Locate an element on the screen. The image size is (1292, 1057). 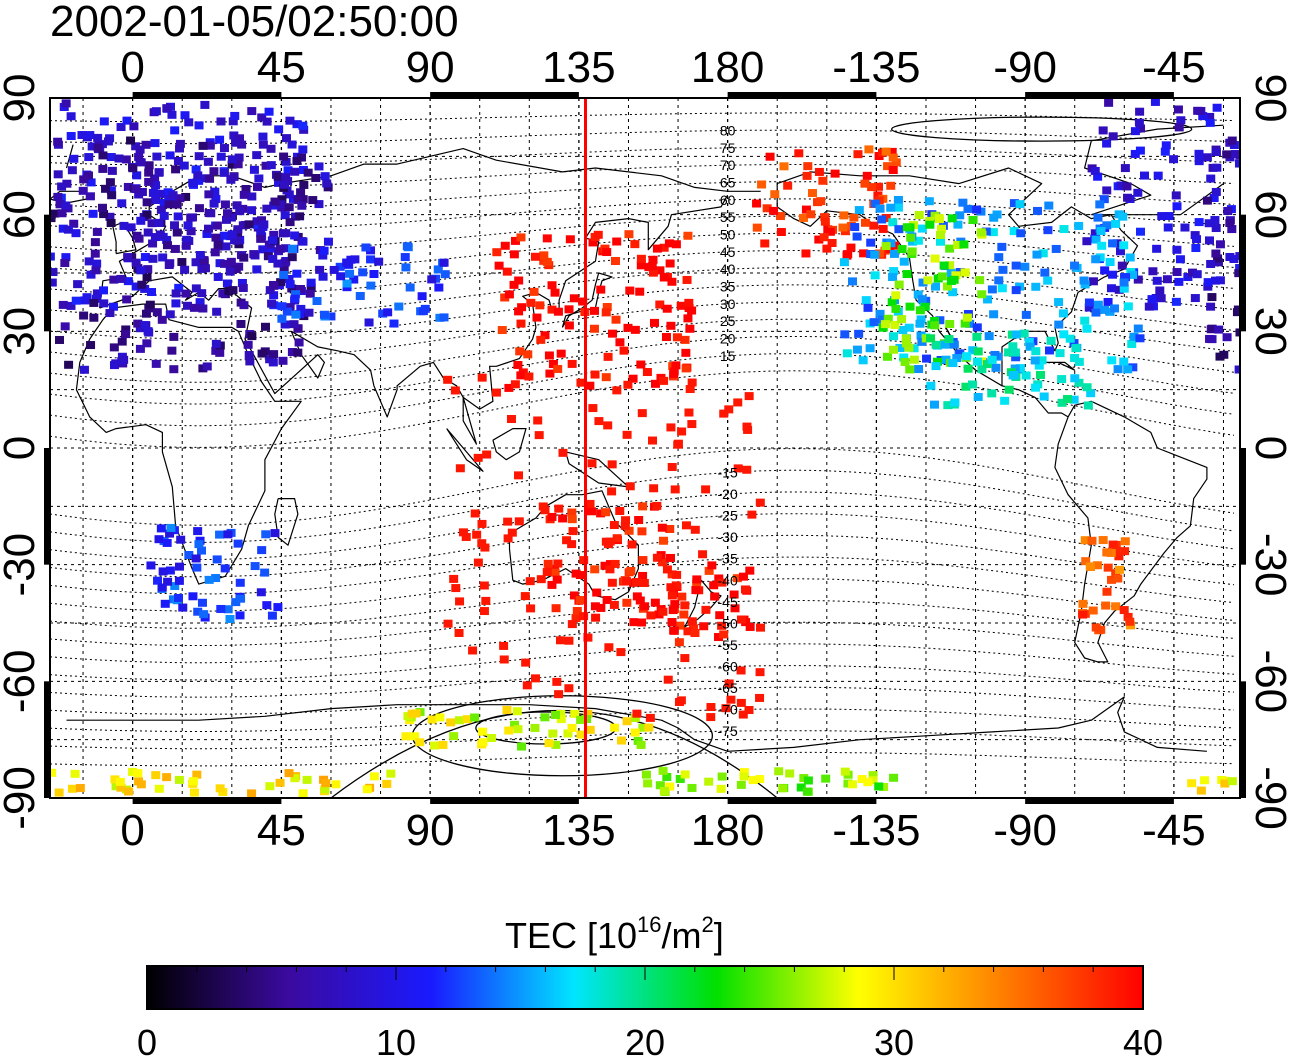
left-scale-bar is located at coordinates (47, 739).